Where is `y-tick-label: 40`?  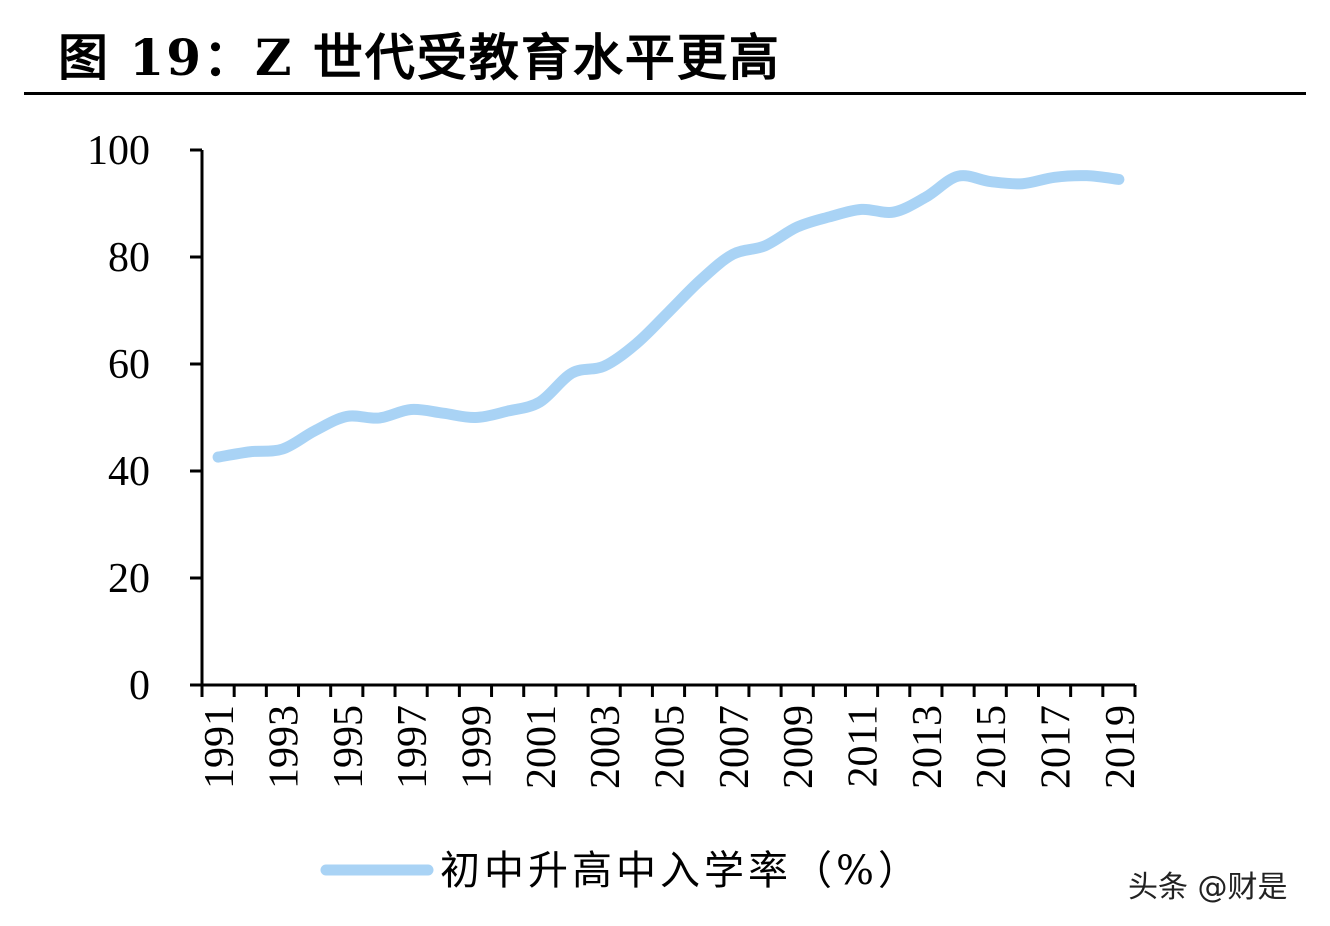
y-tick-label: 40 is located at coordinates (129, 472).